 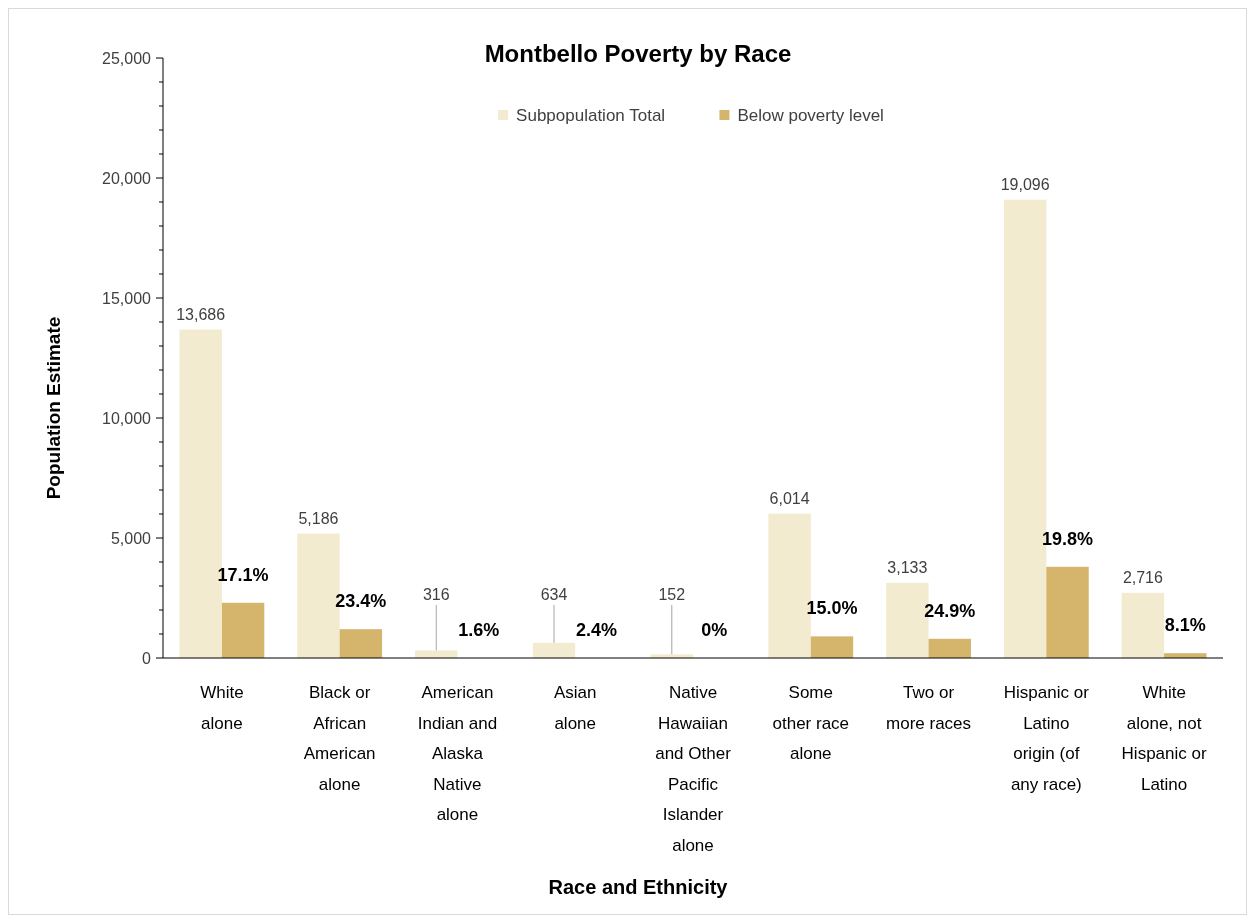 I want to click on annotation: 0%, so click(x=714, y=630).